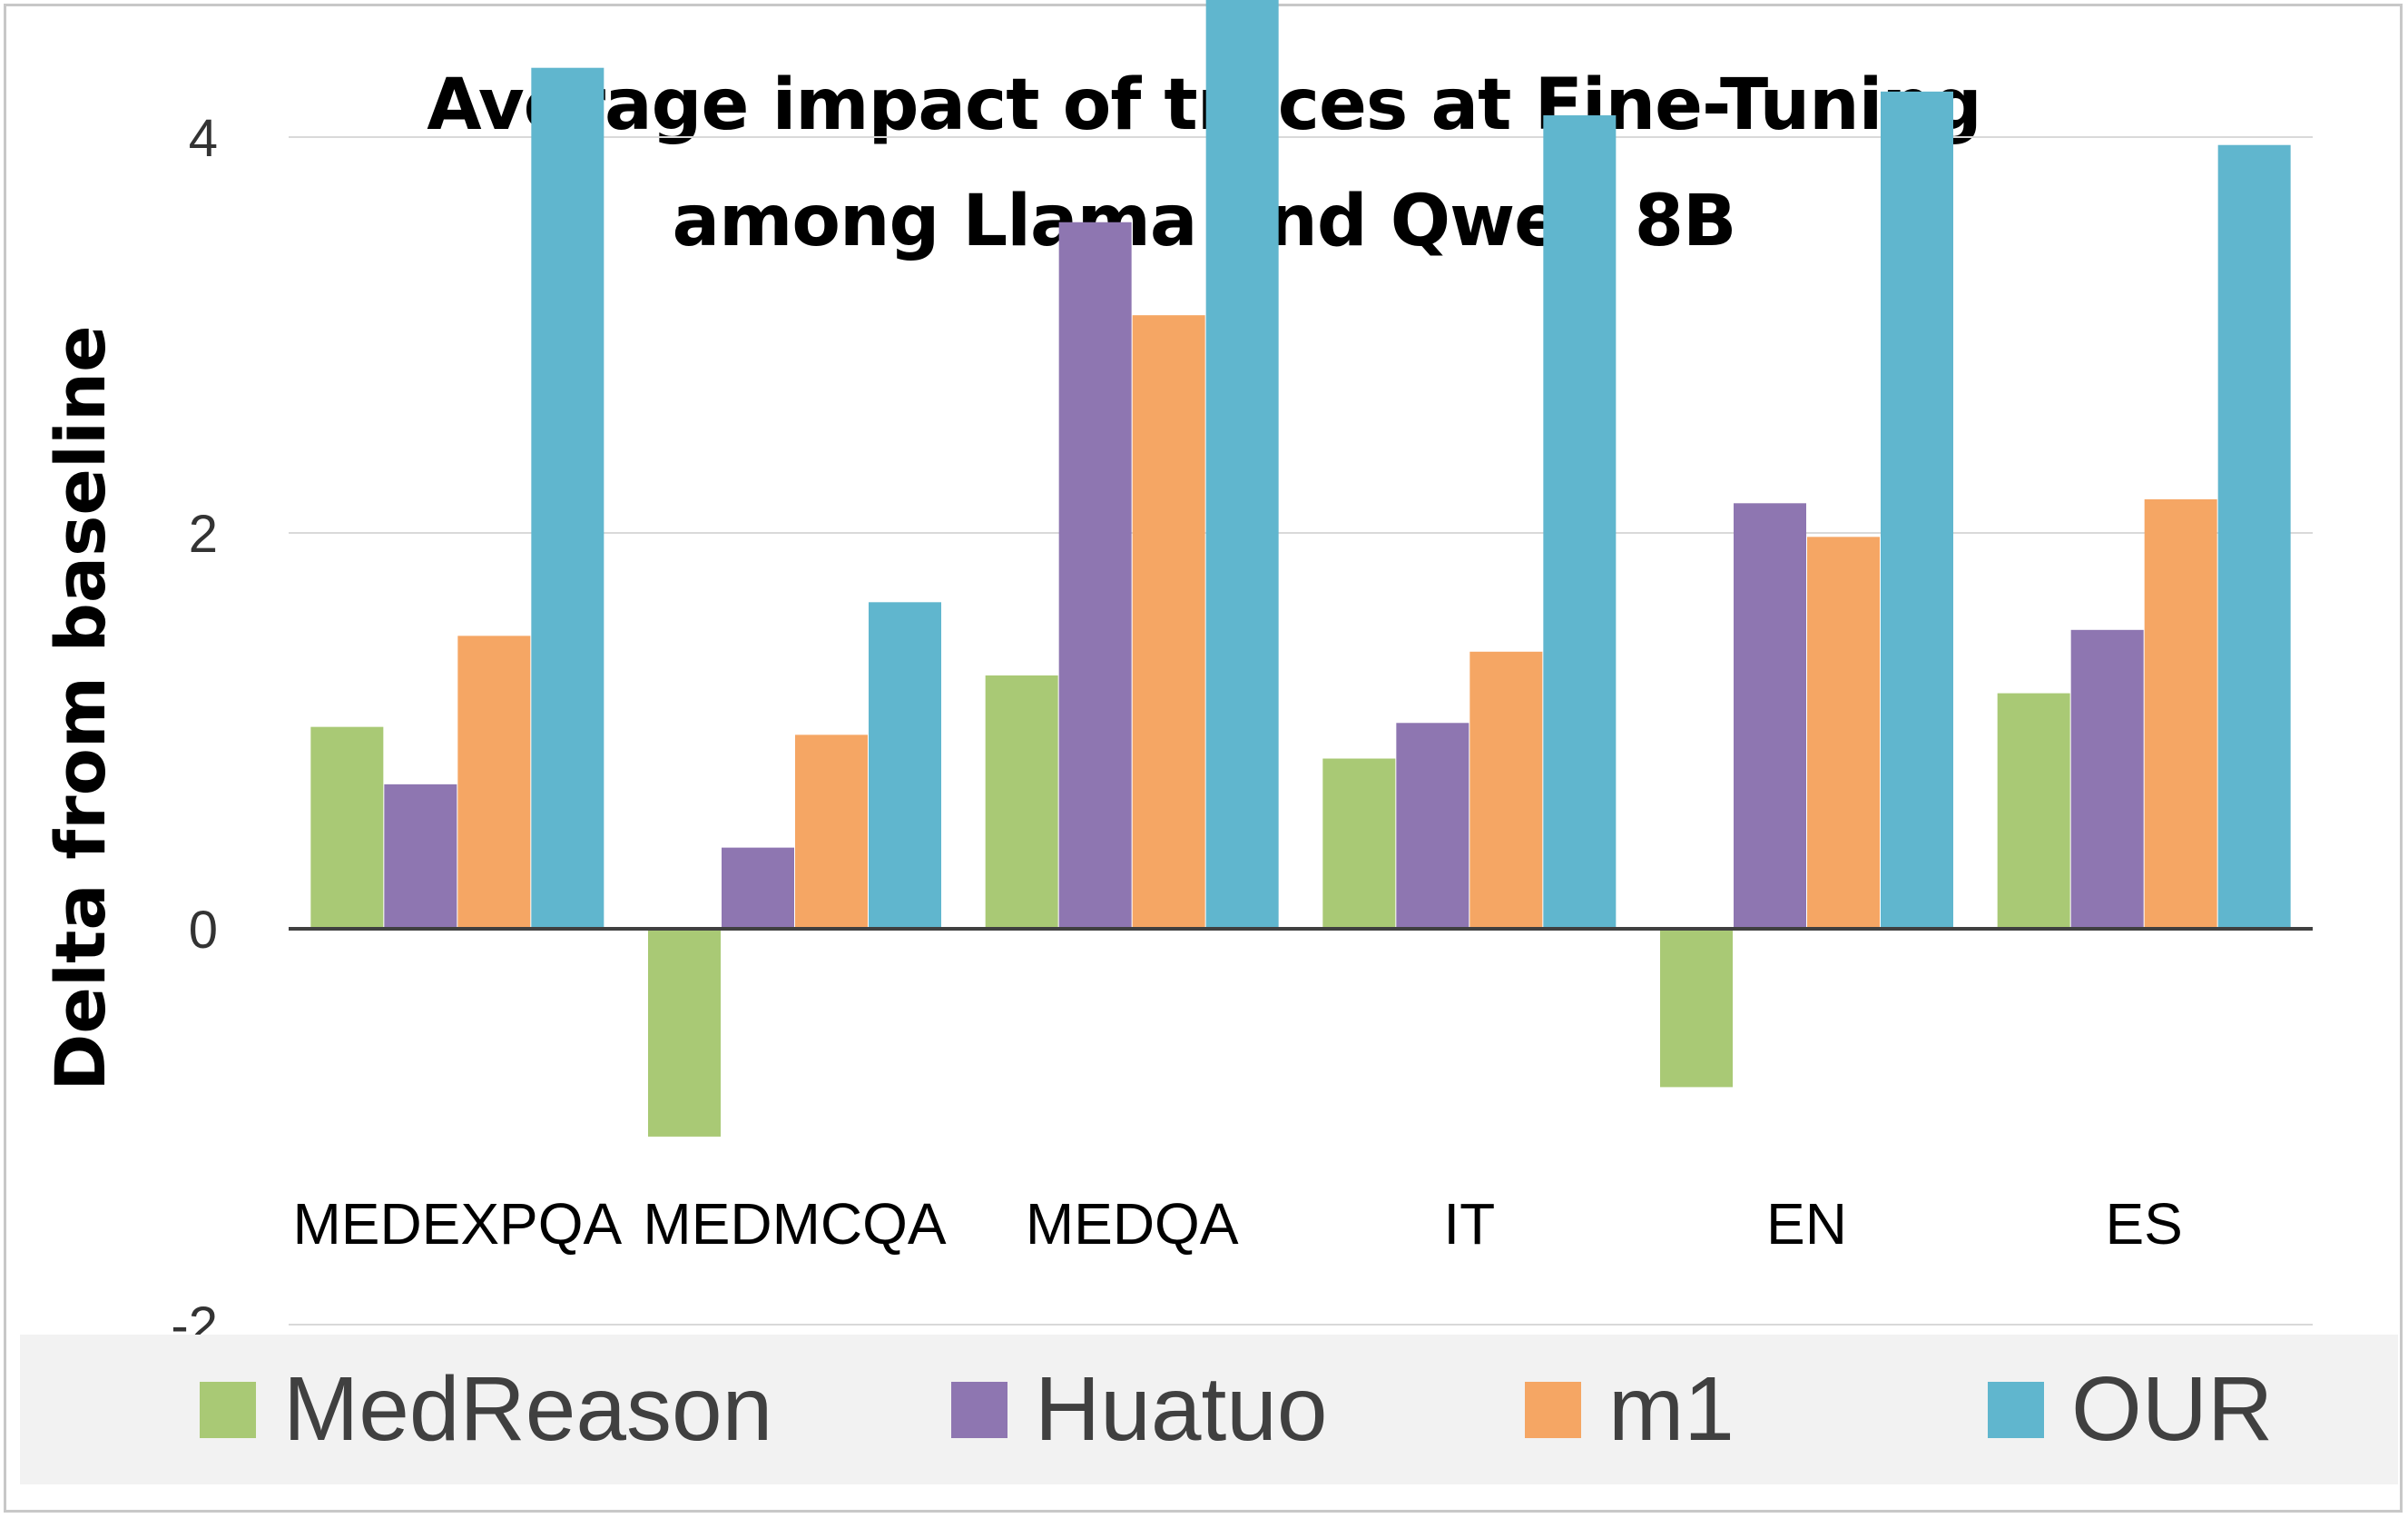 Image resolution: width=2408 pixels, height=1518 pixels. I want to click on bar-our-medqa, so click(1242, 465).